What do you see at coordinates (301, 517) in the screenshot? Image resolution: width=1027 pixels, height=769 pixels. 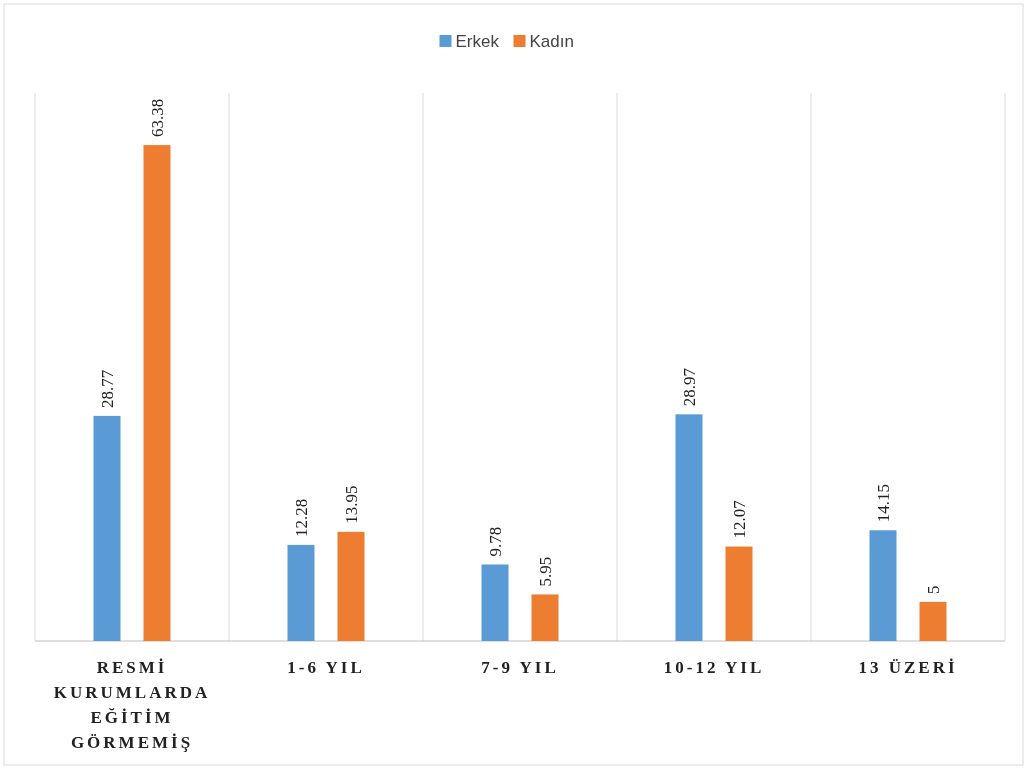 I see `data-label: 12.28` at bounding box center [301, 517].